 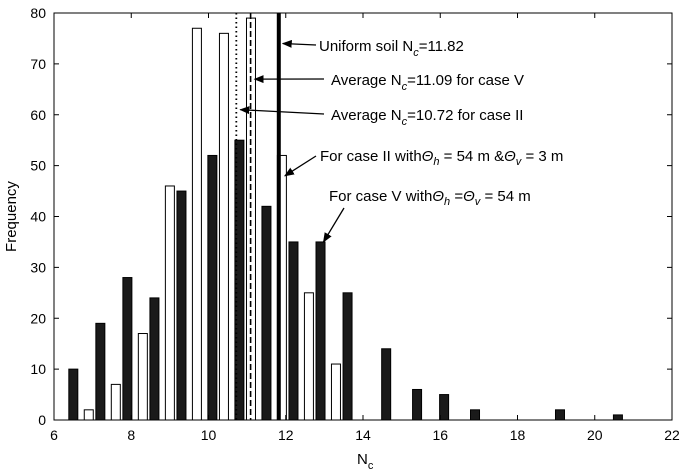 What do you see at coordinates (363, 435) in the screenshot?
I see `x-tick-label-4: 14` at bounding box center [363, 435].